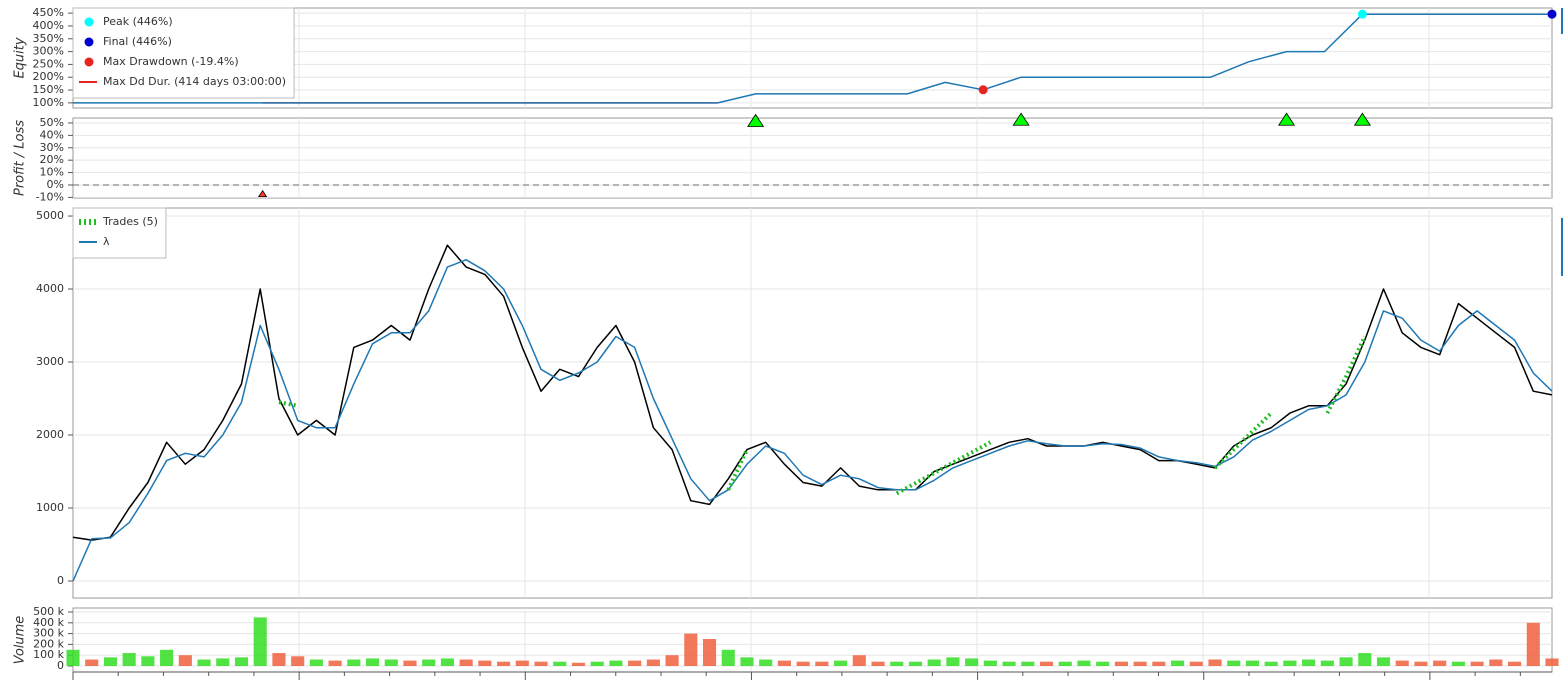  What do you see at coordinates (52, 147) in the screenshot?
I see `y-tick-label: 30%` at bounding box center [52, 147].